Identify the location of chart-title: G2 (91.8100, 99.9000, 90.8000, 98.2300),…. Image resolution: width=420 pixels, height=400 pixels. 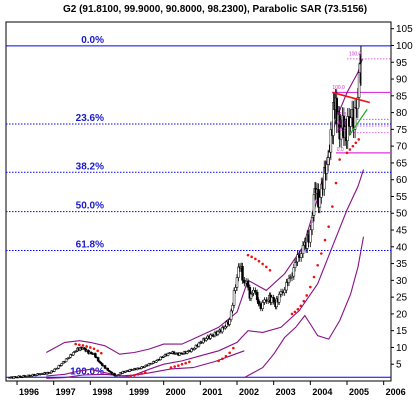
(215, 9).